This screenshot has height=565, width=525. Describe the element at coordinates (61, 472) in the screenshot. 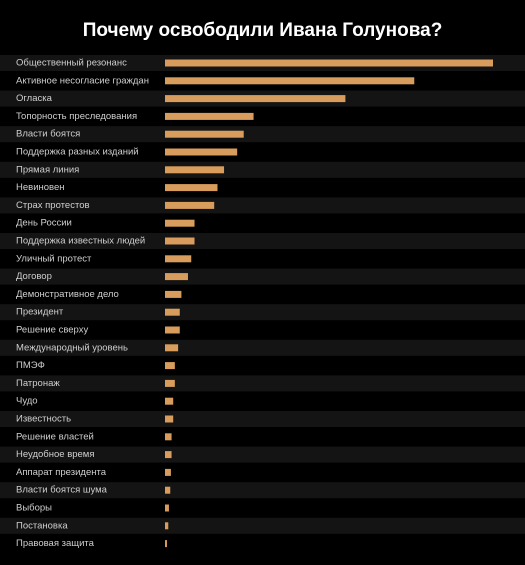

I see `category-label: Аппарат президента` at that location.